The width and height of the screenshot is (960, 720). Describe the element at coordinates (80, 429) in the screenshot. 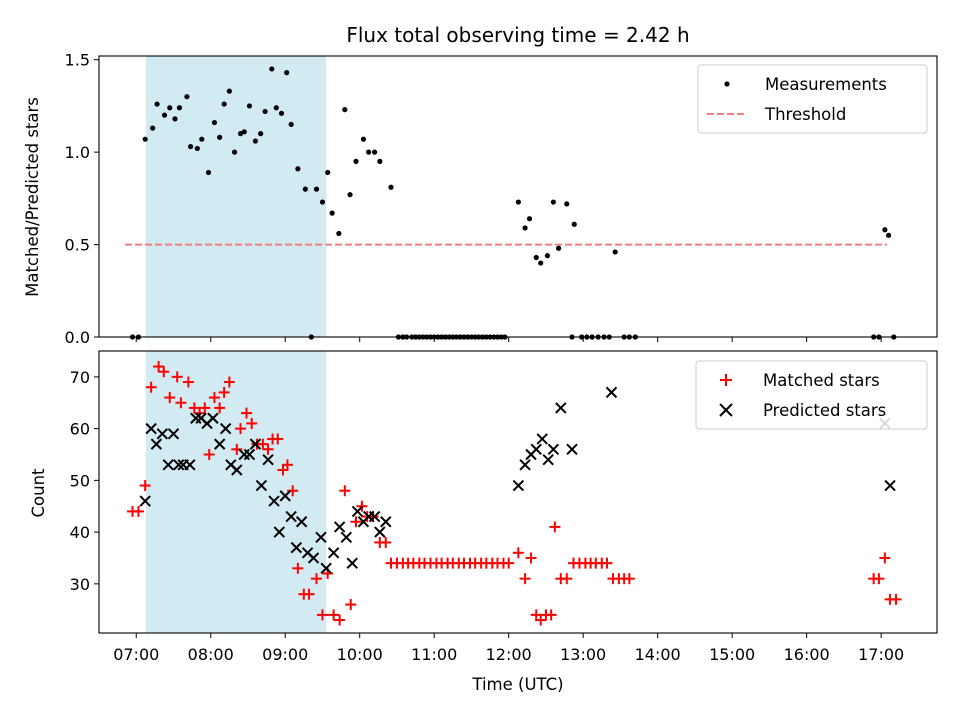

I see `y-tick-label: 60` at that location.